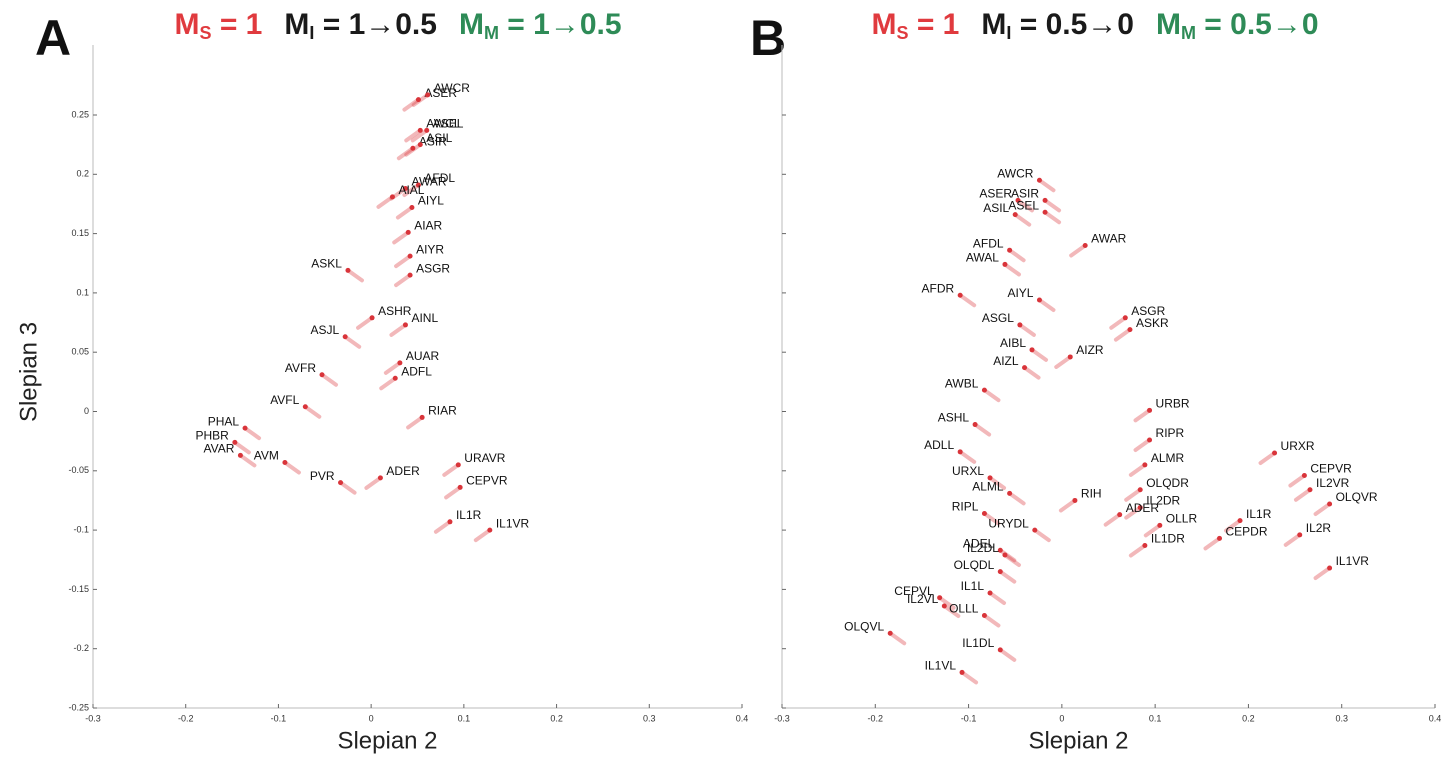 This screenshot has height=758, width=1455. Describe the element at coordinates (1170, 433) in the screenshot. I see `node-label: RIPR` at that location.